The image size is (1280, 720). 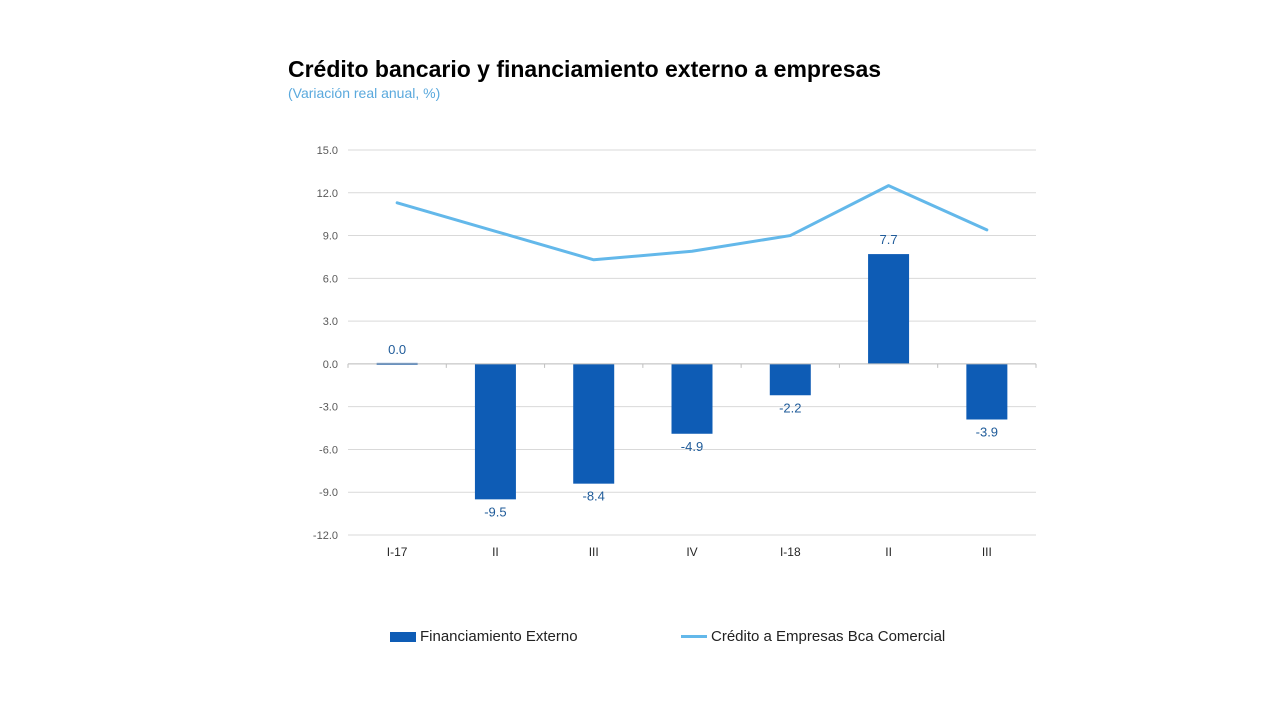 What do you see at coordinates (790, 552) in the screenshot?
I see `x-tick-label: I-18` at bounding box center [790, 552].